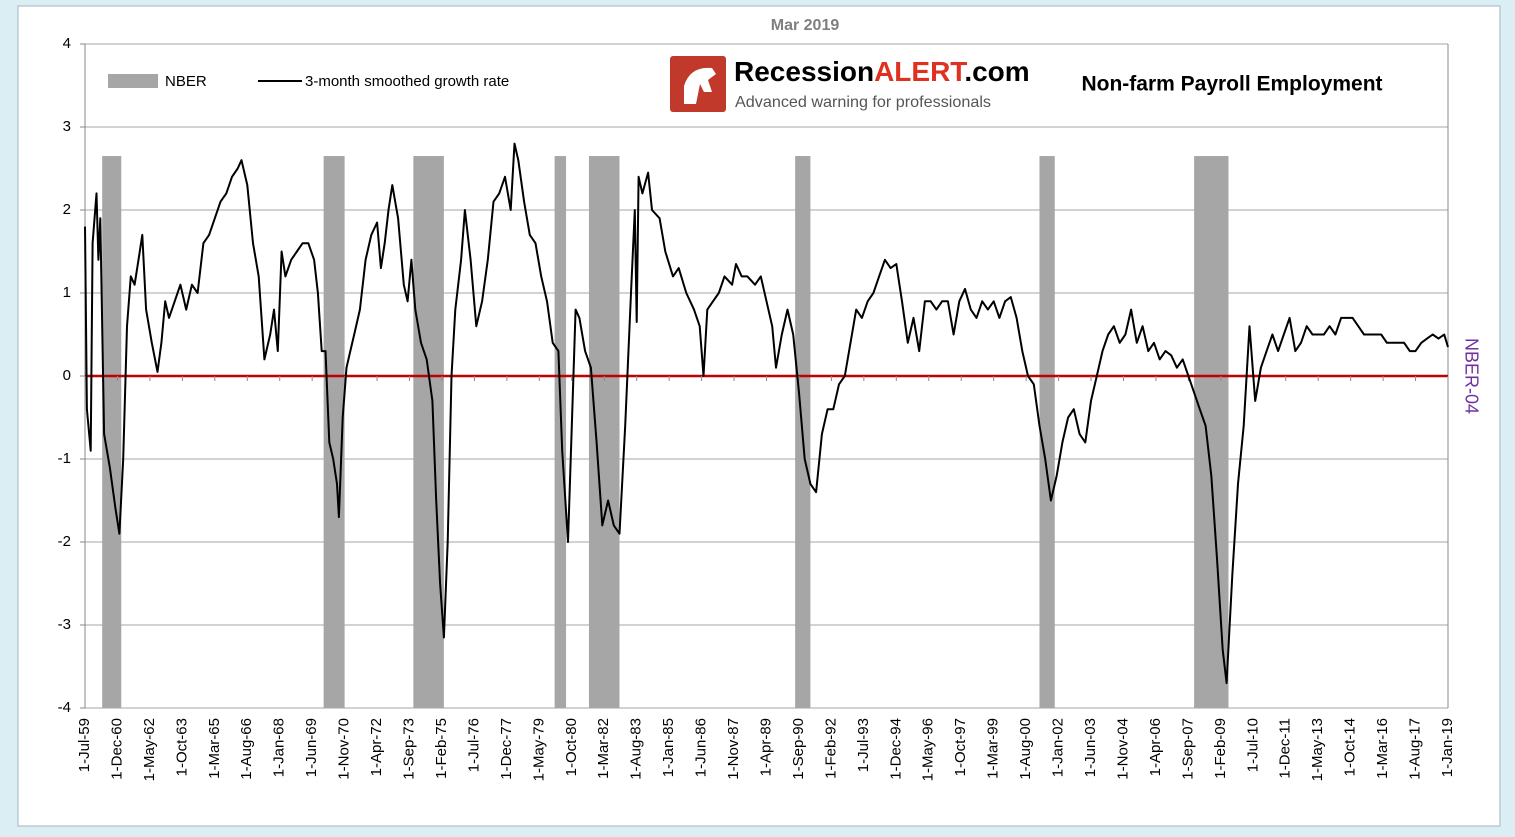  What do you see at coordinates (214, 748) in the screenshot?
I see `x-tick-label: 1-Mar-65` at bounding box center [214, 748].